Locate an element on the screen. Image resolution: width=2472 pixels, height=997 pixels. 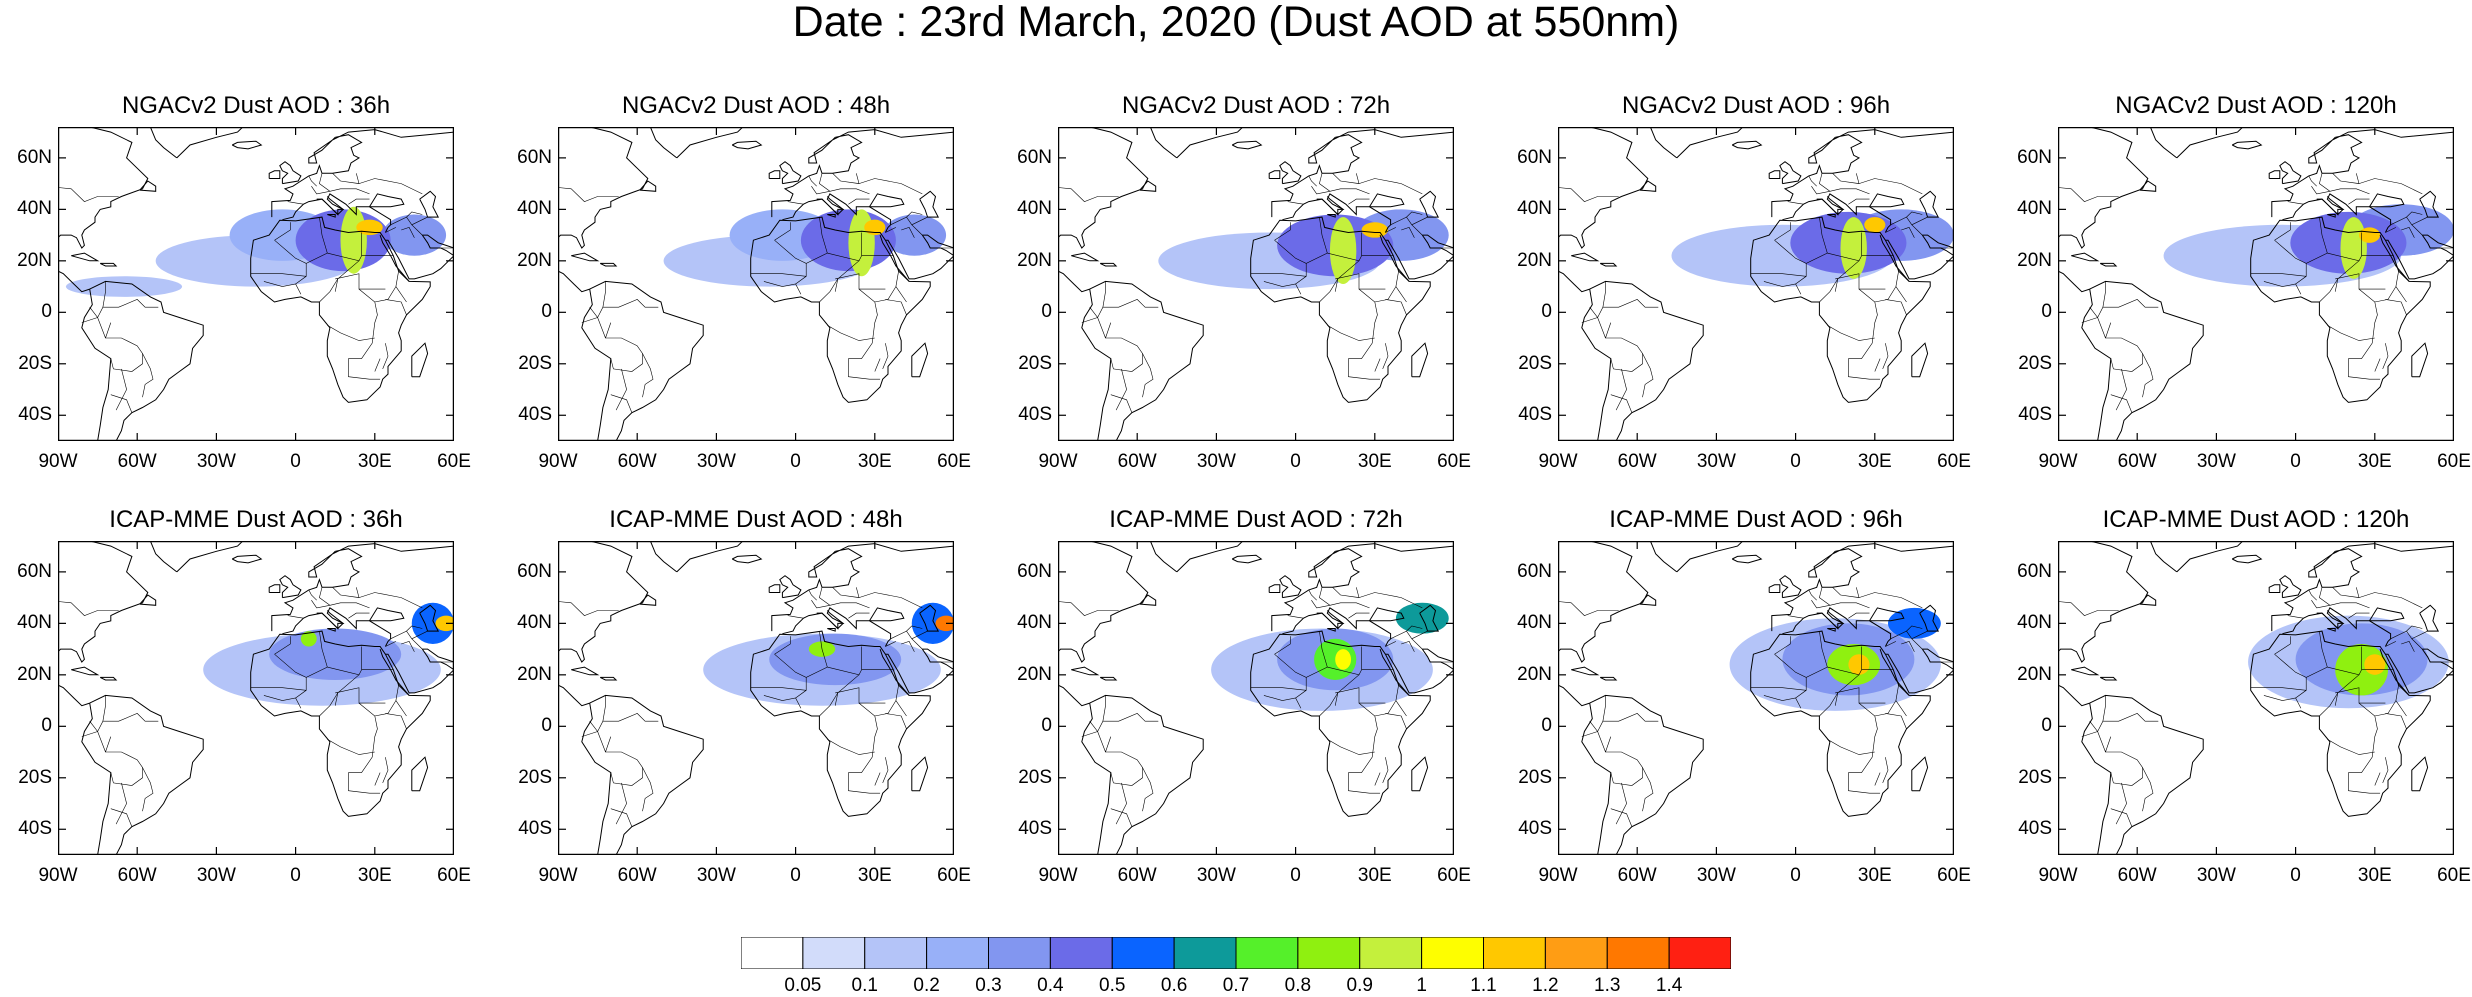
coastline-ireland is located at coordinates (1774, 174).